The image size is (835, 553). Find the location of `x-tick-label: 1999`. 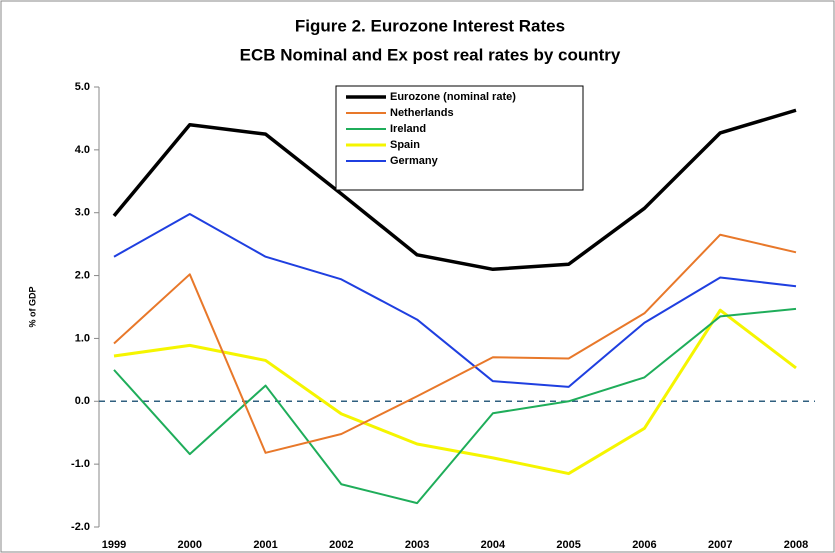

x-tick-label: 1999 is located at coordinates (114, 545).